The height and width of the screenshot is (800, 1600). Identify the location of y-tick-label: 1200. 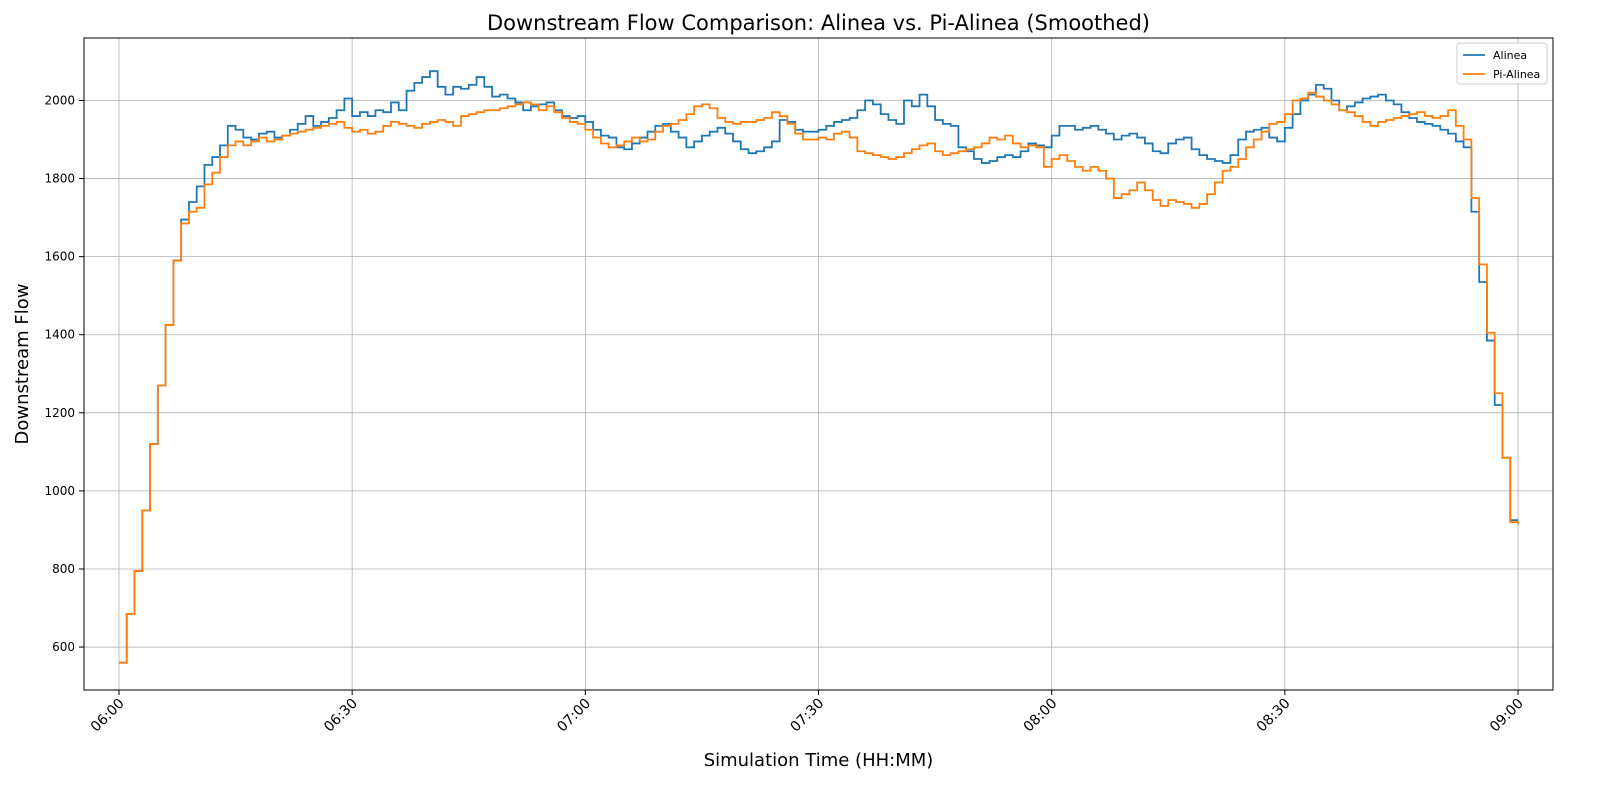
(59, 413).